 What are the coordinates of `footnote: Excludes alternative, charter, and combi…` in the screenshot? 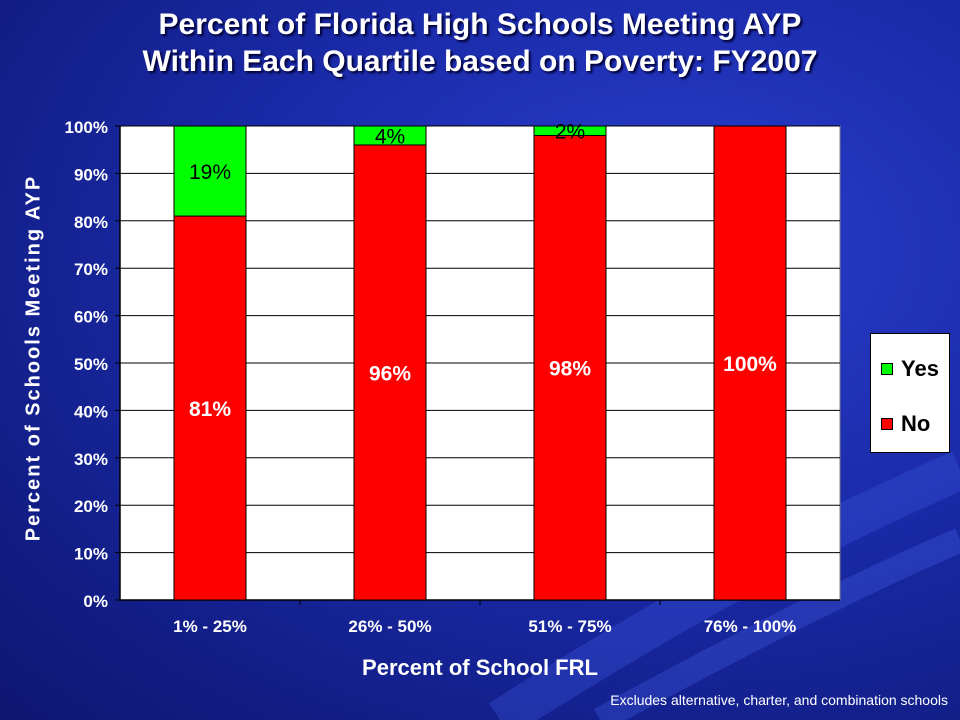 It's located at (779, 700).